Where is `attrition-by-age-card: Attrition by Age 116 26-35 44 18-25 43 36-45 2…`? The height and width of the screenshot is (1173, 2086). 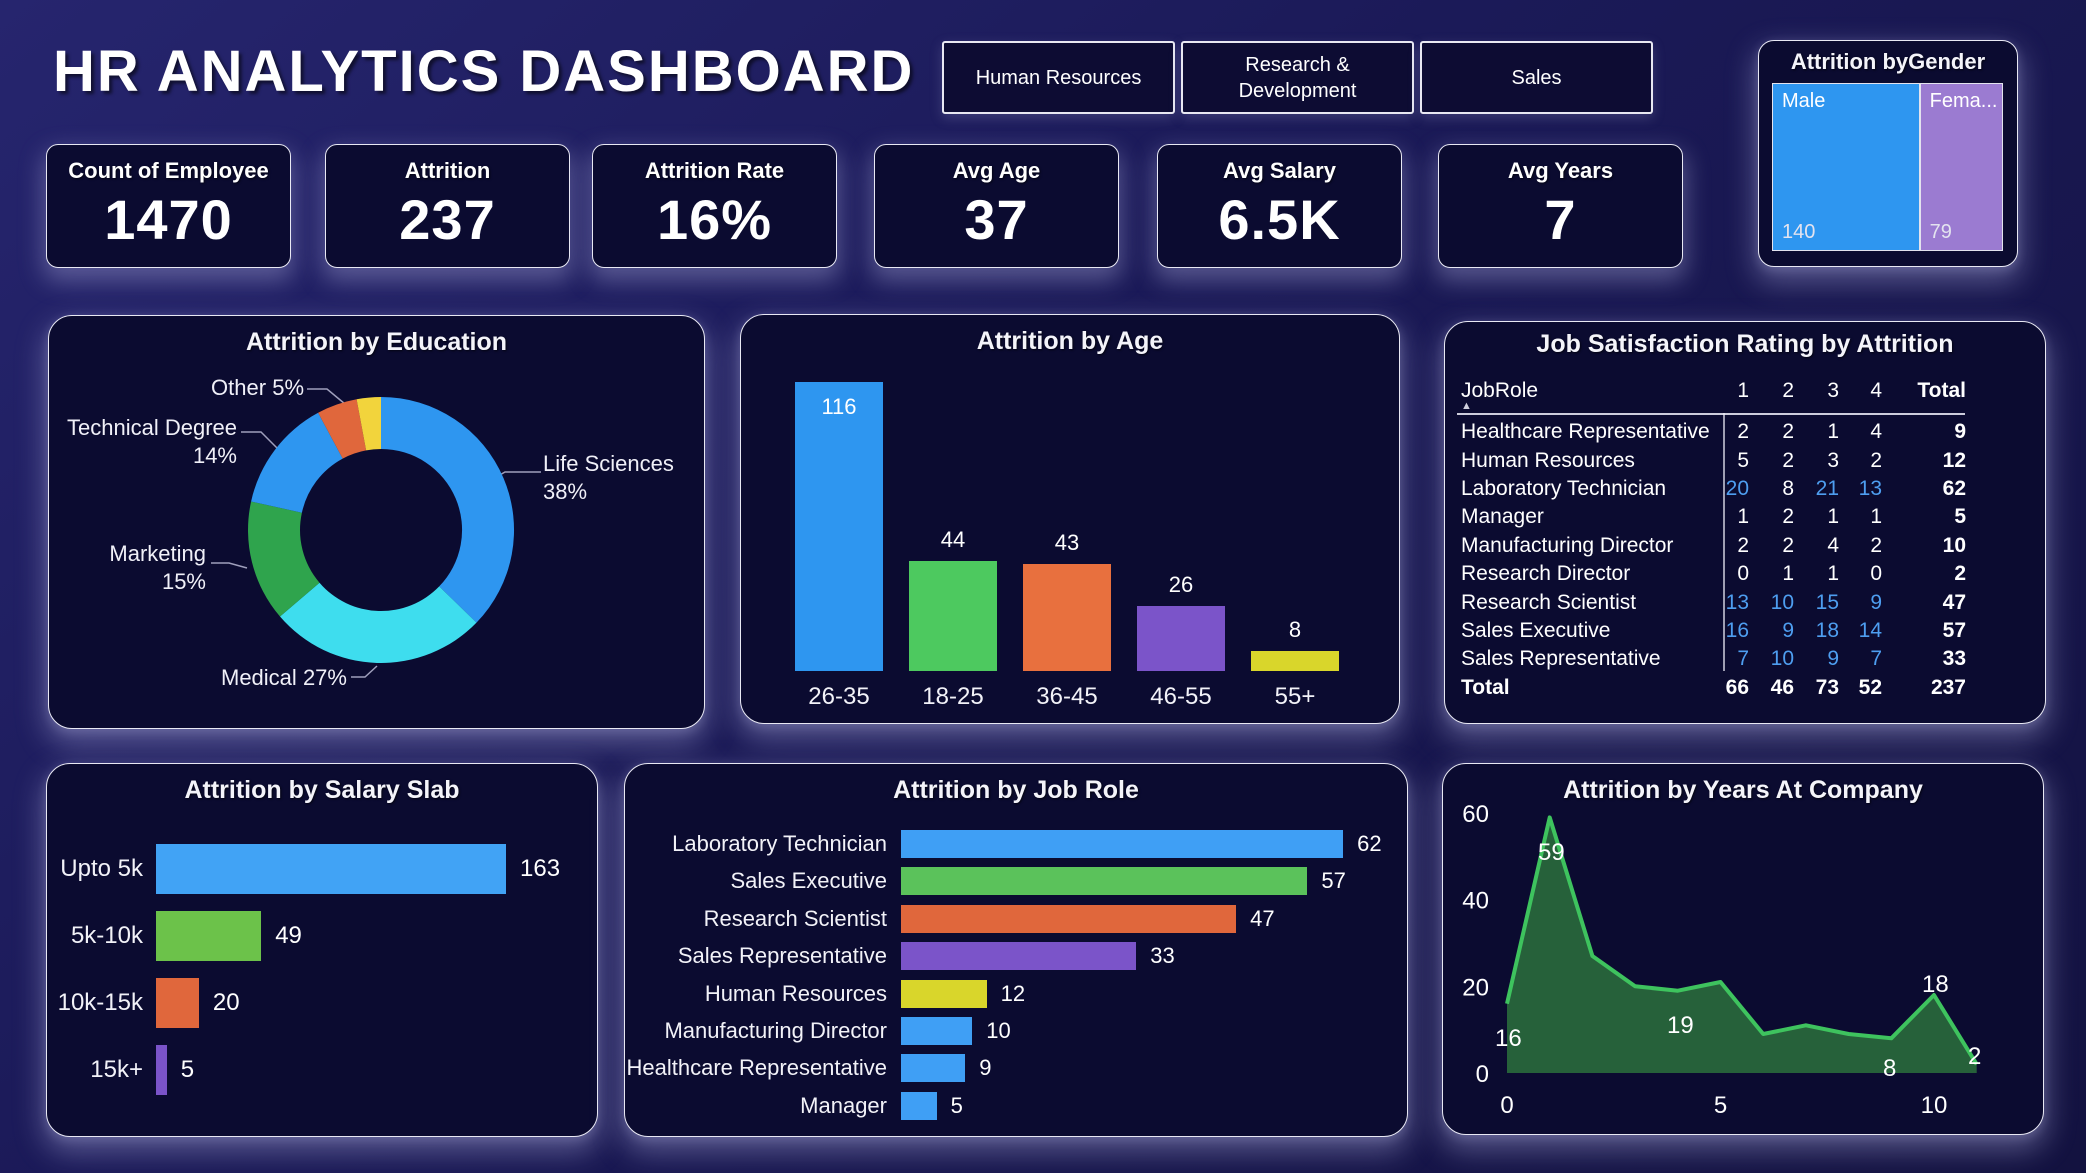 attrition-by-age-card: Attrition by Age 116 26-35 44 18-25 43 36-45 2… is located at coordinates (1070, 519).